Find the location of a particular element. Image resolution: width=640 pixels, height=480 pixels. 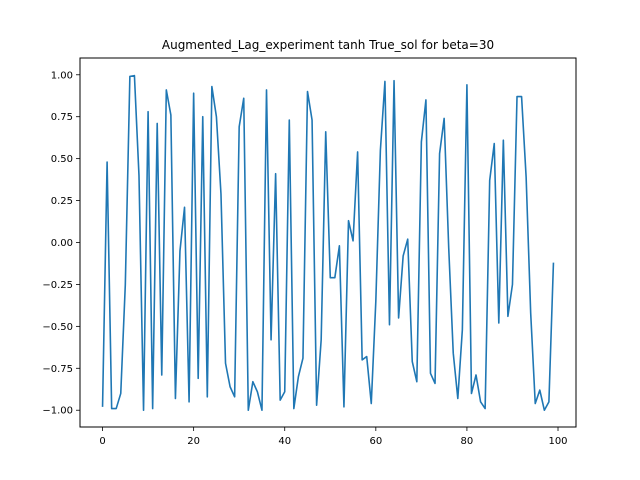

y-tick-label: 0.75 is located at coordinates (62, 117).